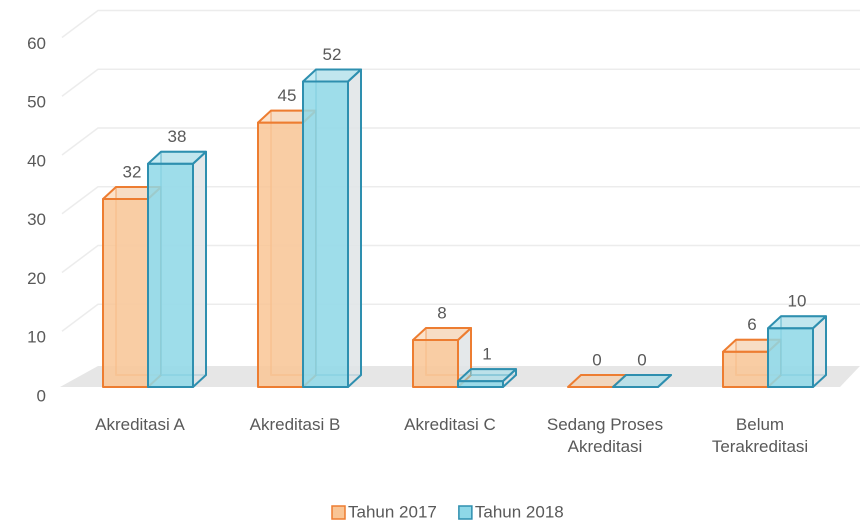 The width and height of the screenshot is (860, 522). Describe the element at coordinates (36, 160) in the screenshot. I see `y-tick-label: 40` at that location.